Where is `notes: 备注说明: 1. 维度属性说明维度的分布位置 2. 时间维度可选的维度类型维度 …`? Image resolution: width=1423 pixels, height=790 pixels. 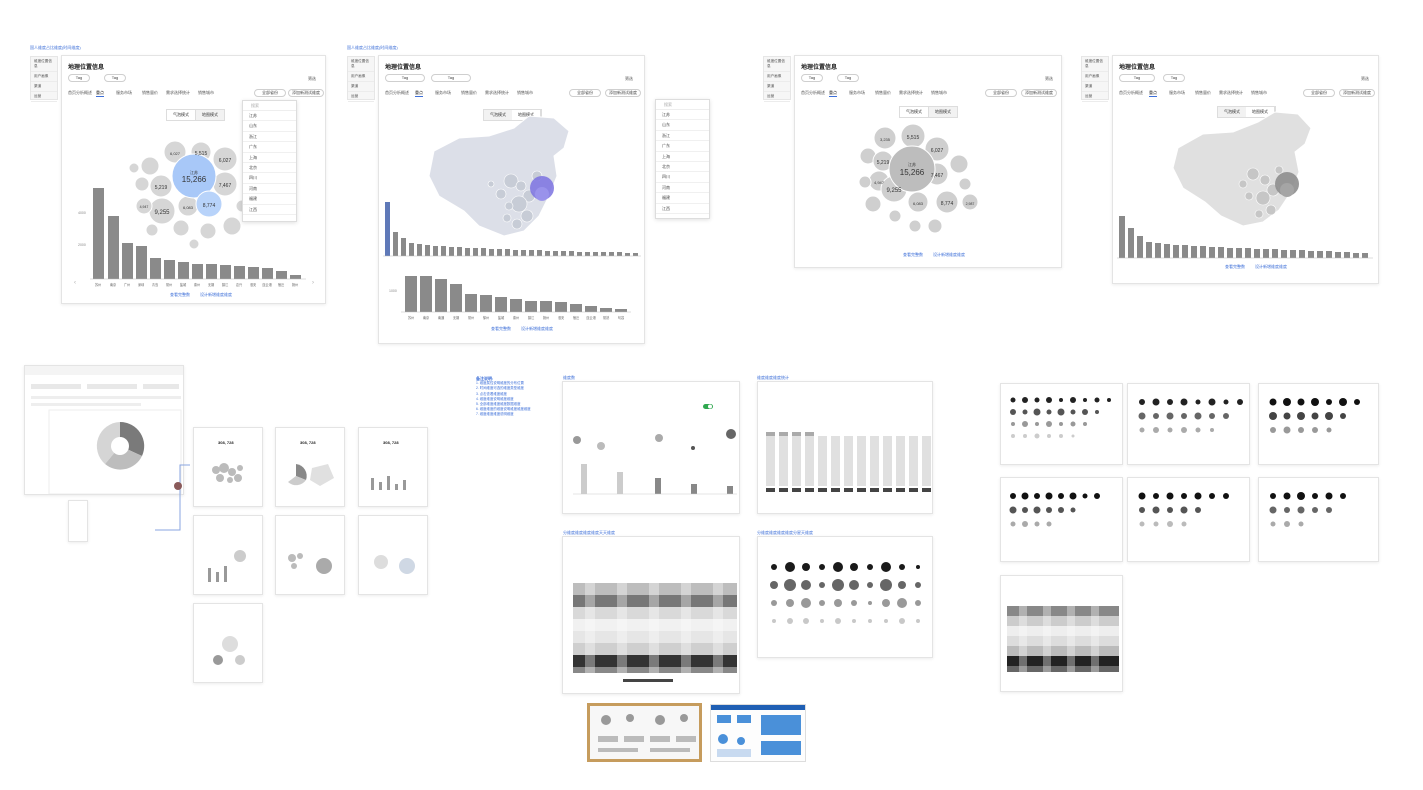 notes: 备注说明: 1. 维度属性说明维度的分布位置 2. 时间维度可选的维度类型维度 … is located at coordinates (515, 397).